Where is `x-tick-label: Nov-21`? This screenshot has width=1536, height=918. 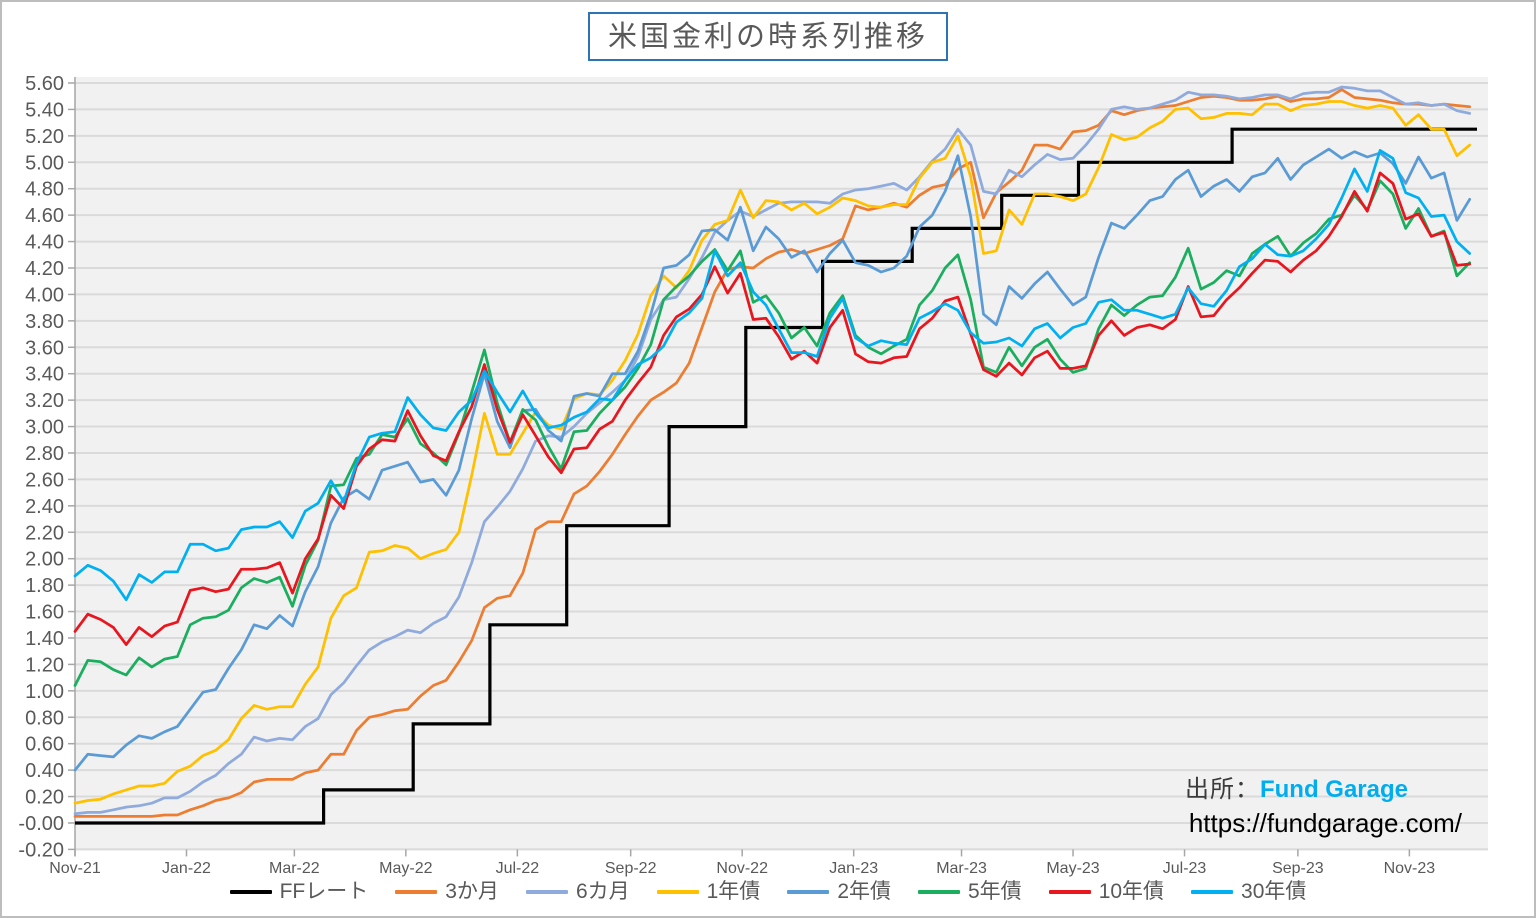 x-tick-label: Nov-21 is located at coordinates (75, 868).